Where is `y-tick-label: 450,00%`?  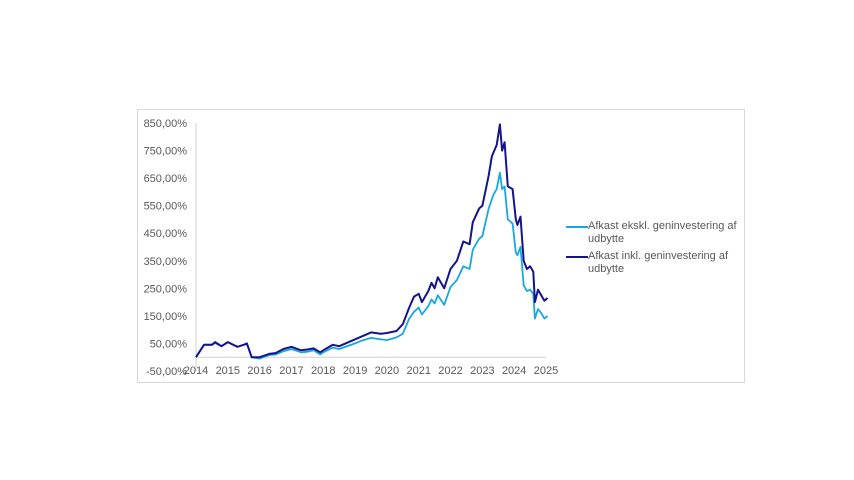 y-tick-label: 450,00% is located at coordinates (166, 234).